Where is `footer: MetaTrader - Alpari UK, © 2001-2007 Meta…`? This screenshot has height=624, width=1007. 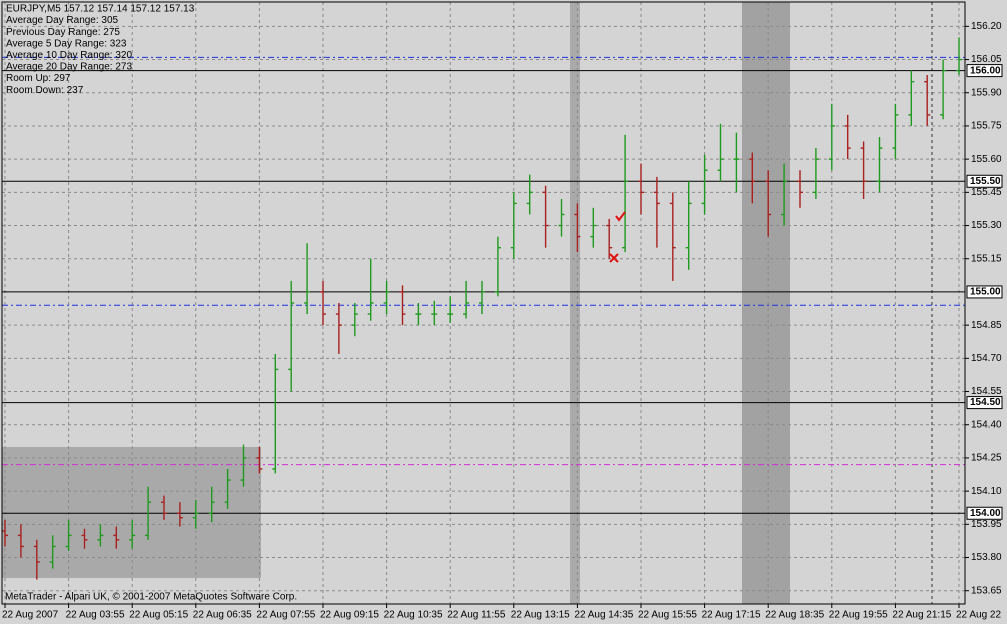 footer: MetaTrader - Alpari UK, © 2001-2007 Meta… is located at coordinates (151, 597).